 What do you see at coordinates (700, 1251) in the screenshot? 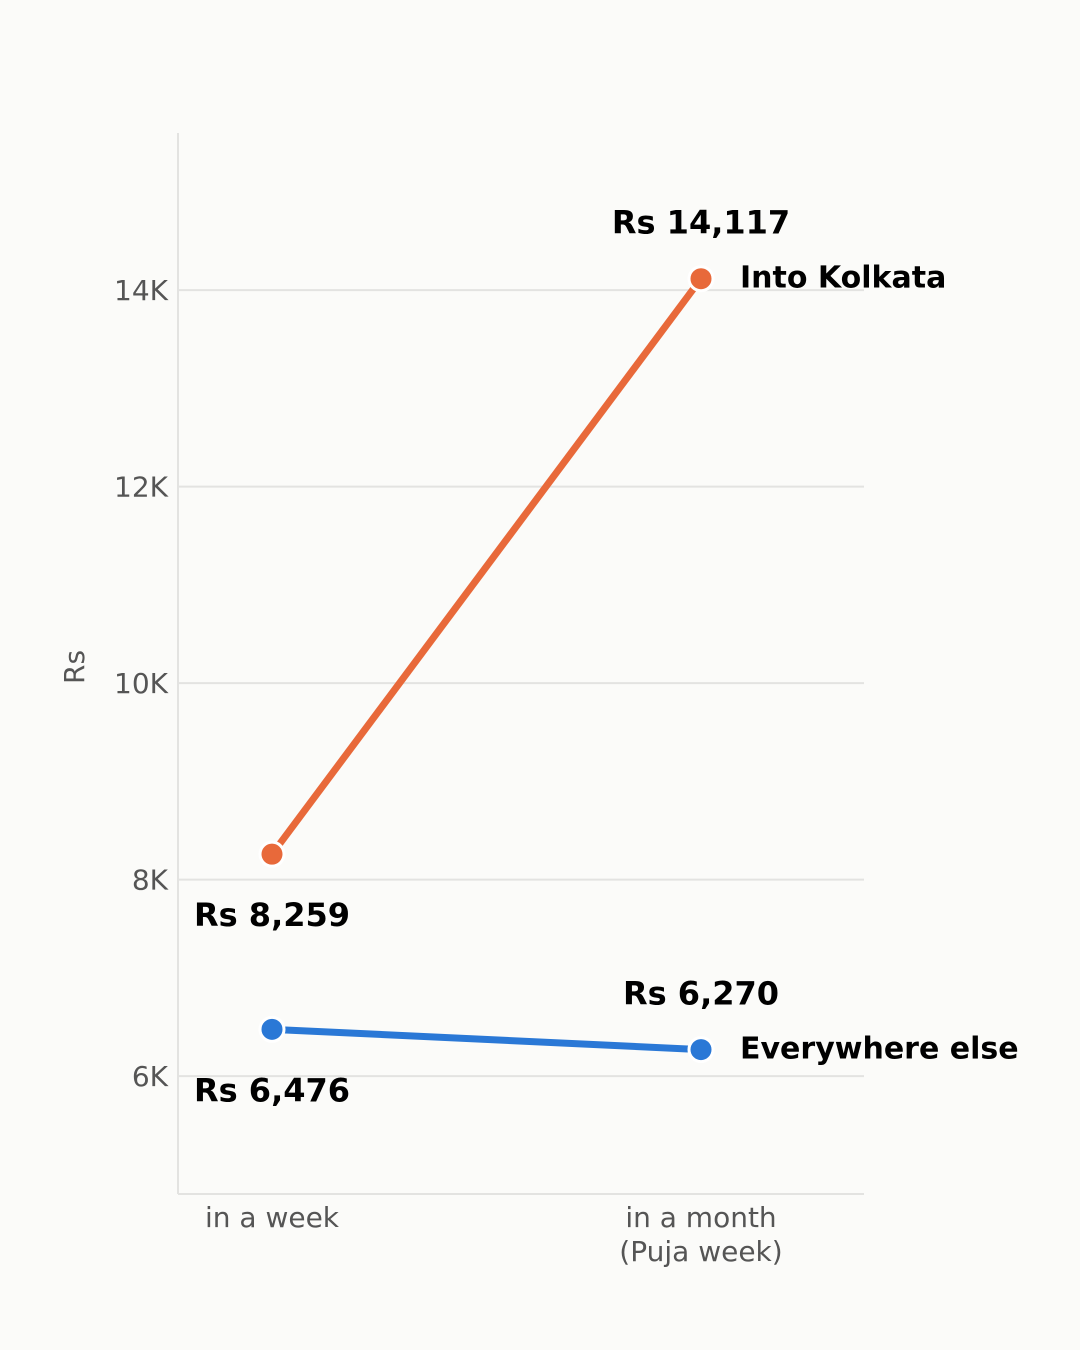
I see `x-tick-label: (Puja week)` at bounding box center [700, 1251].